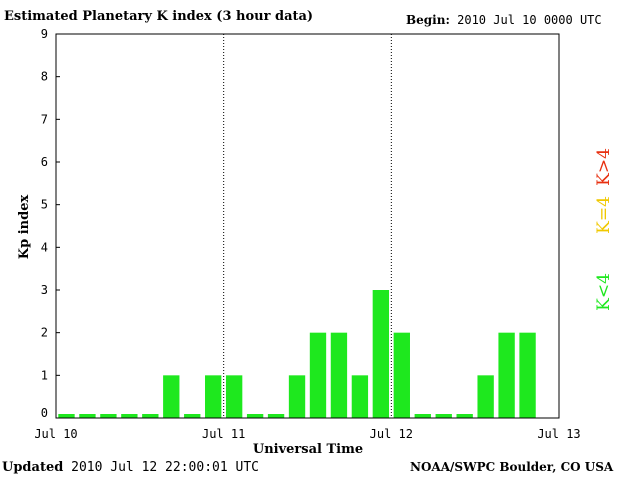 This screenshot has height=480, width=640. I want to click on credit: NOAA/SWPC Boulder, CO USA, so click(512, 467).